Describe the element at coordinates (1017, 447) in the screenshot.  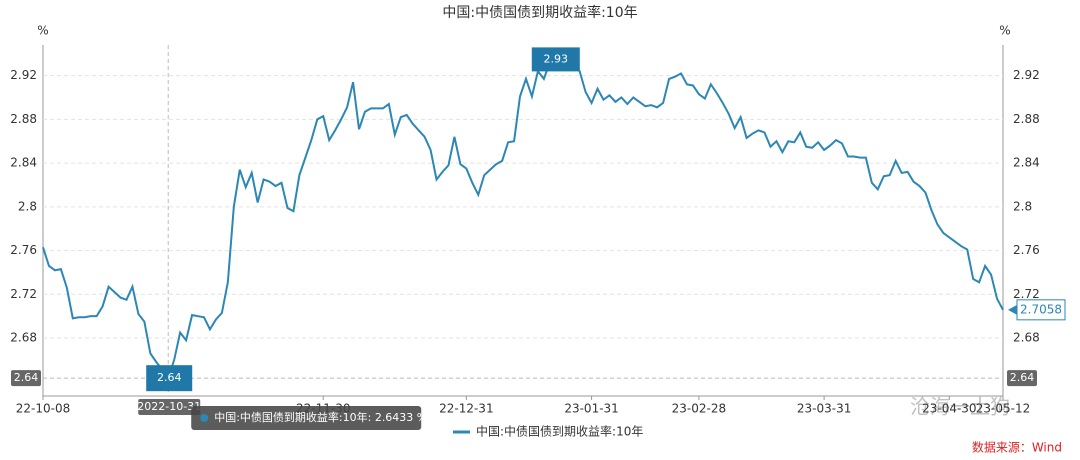
I see `source: 数据来源：Wind` at that location.